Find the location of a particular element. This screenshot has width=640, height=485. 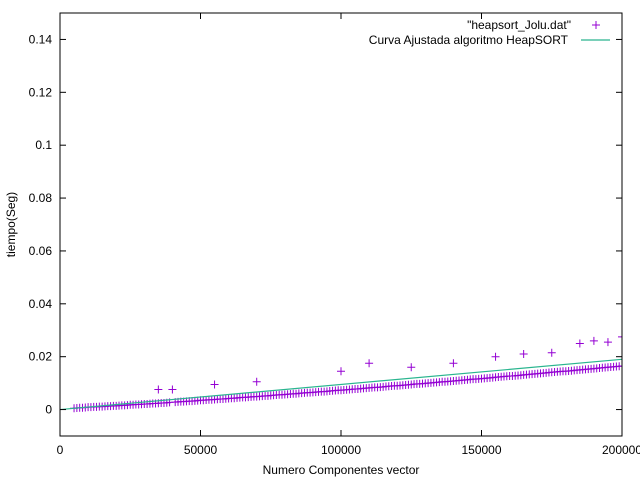

x-tick-label: 150000 is located at coordinates (481, 450).